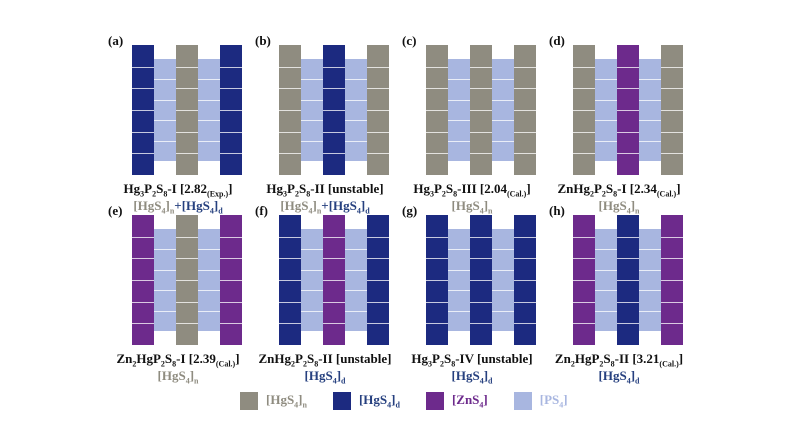  I want to click on panel-label: (a), so click(116, 40).